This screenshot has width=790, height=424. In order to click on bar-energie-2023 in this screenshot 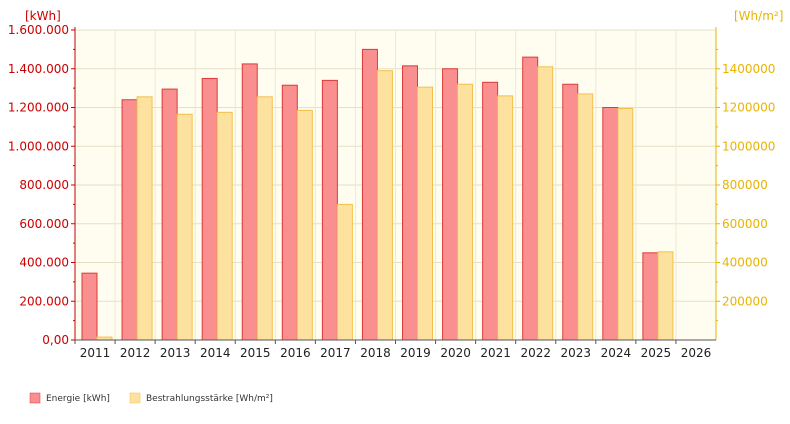, I will do `click(570, 212)`.